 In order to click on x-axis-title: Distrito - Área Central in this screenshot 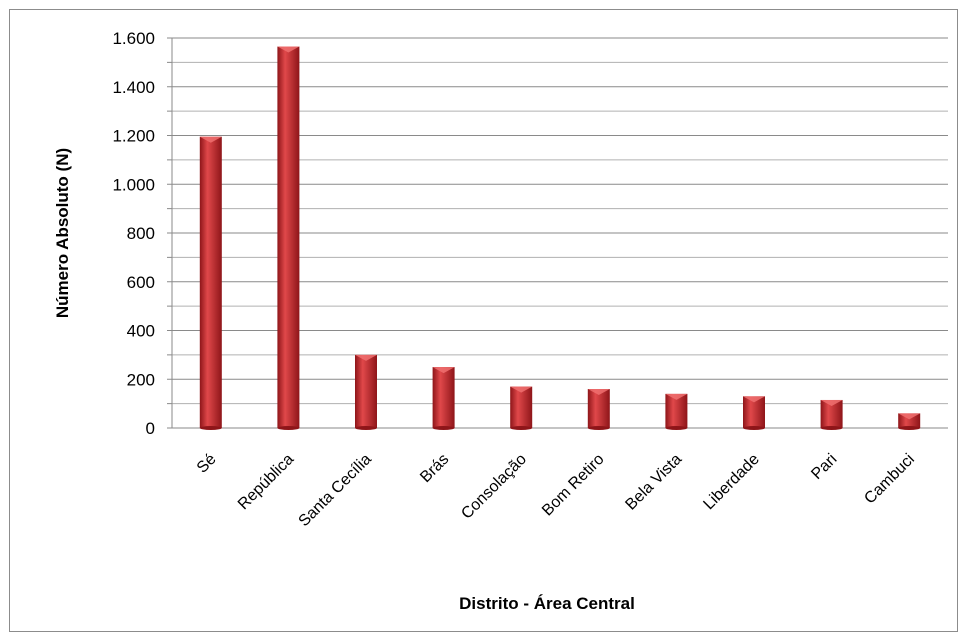, I will do `click(547, 603)`.